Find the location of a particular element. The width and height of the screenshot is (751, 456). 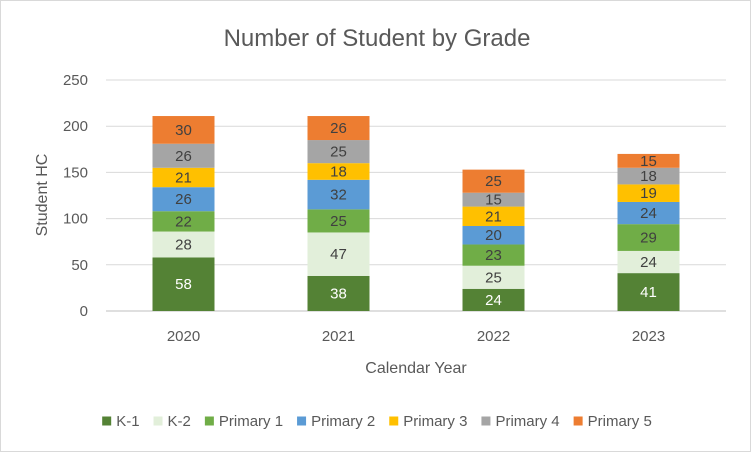

data-label: 22 is located at coordinates (183, 221).